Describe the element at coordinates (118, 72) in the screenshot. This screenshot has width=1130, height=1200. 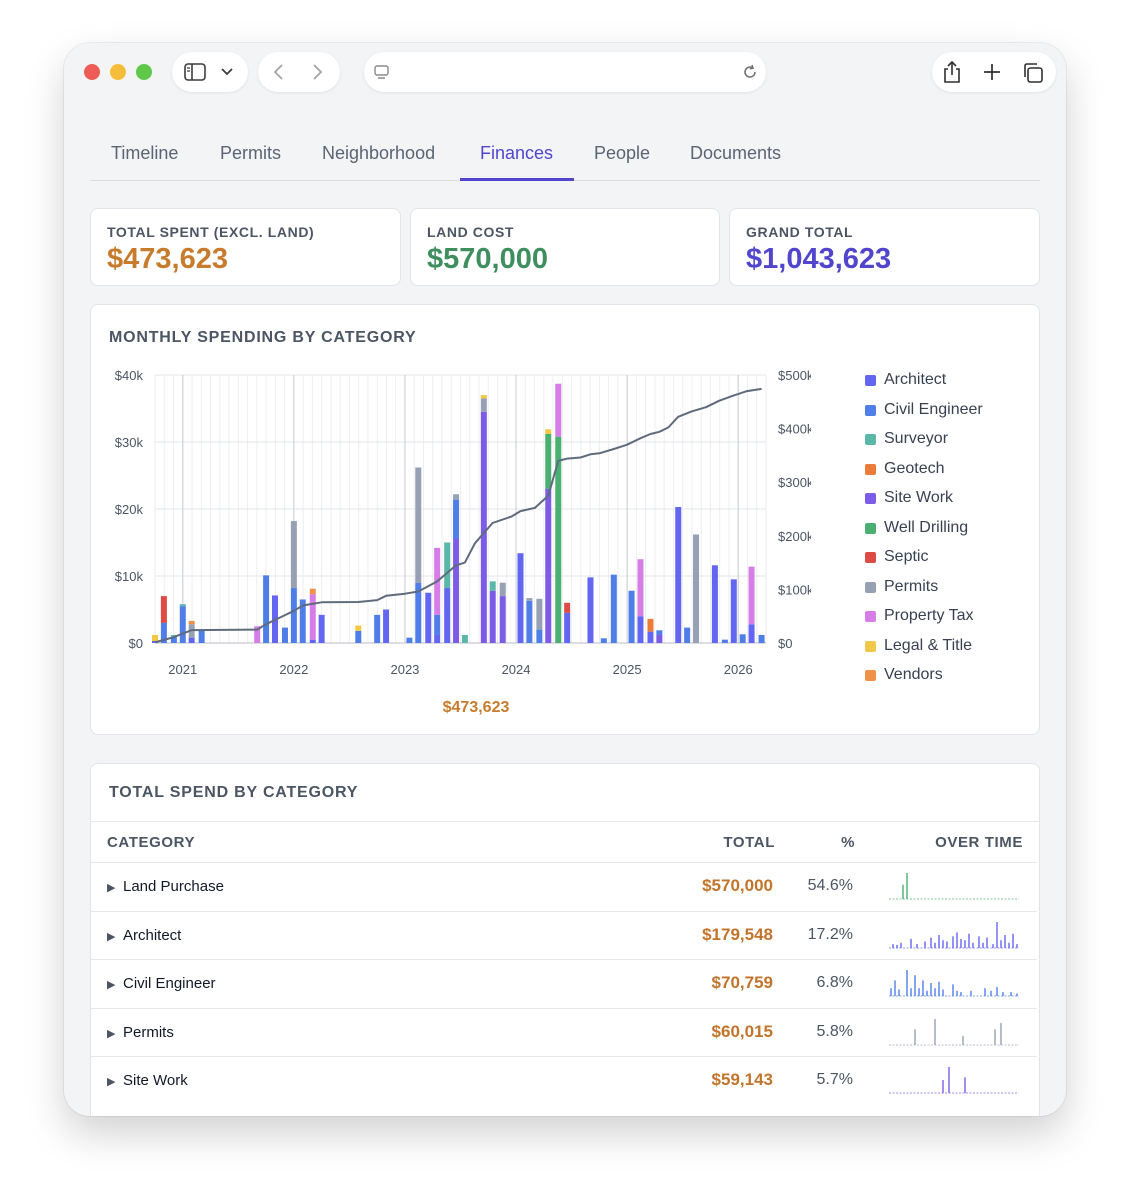
I see `minimize-window-button` at that location.